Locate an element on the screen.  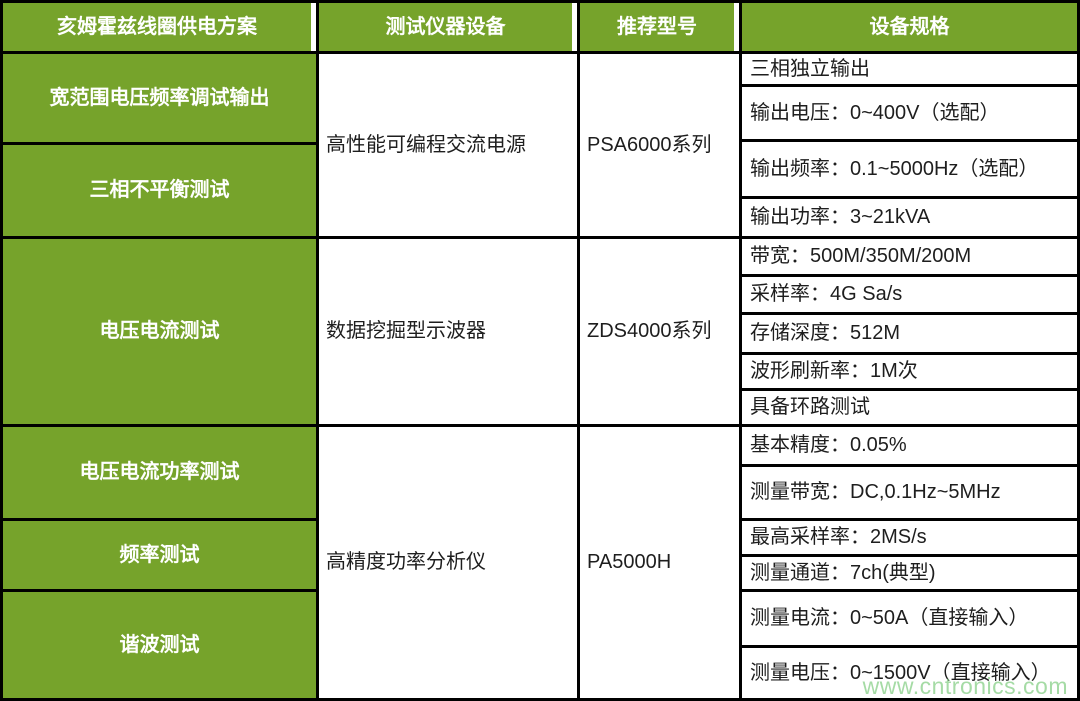
spec-cell: 存储深度：512M is located at coordinates (909, 333).